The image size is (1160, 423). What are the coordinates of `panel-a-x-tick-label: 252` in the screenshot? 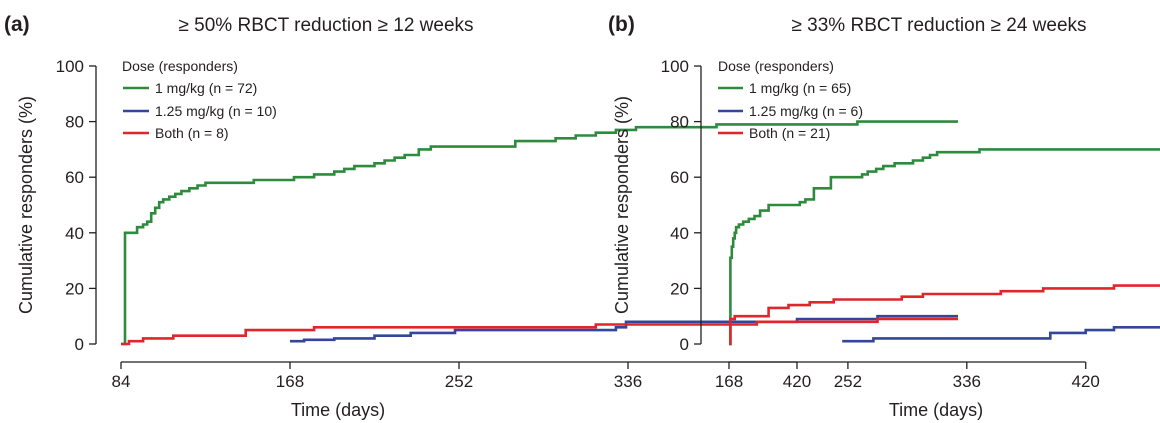 It's located at (459, 381).